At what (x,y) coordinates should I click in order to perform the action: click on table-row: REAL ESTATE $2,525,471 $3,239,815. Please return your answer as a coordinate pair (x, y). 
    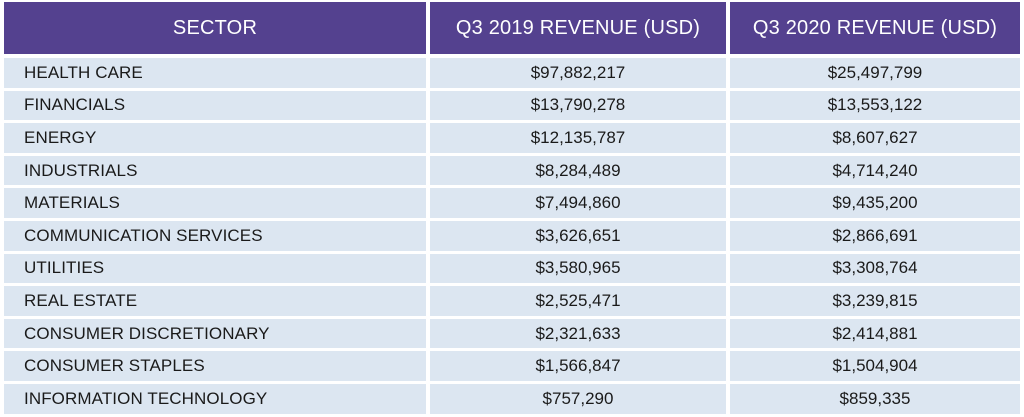
    Looking at the image, I should click on (512, 301).